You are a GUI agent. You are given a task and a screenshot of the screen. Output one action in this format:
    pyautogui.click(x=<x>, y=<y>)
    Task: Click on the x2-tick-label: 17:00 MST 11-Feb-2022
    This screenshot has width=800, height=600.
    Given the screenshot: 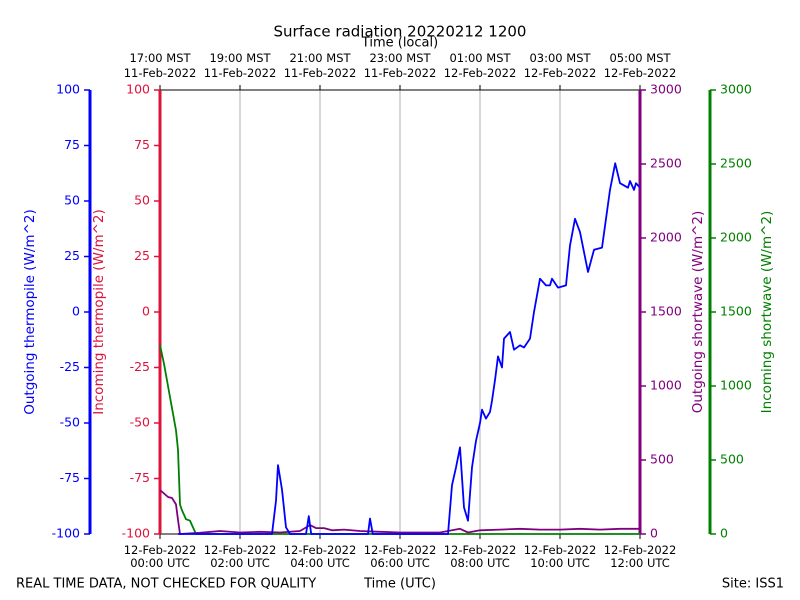 What is the action you would take?
    pyautogui.click(x=160, y=65)
    